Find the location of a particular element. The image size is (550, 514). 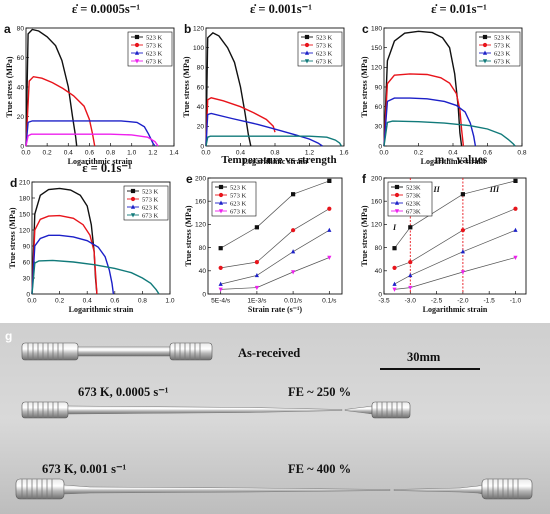

panel-label-b: b is located at coordinates (187, 29).